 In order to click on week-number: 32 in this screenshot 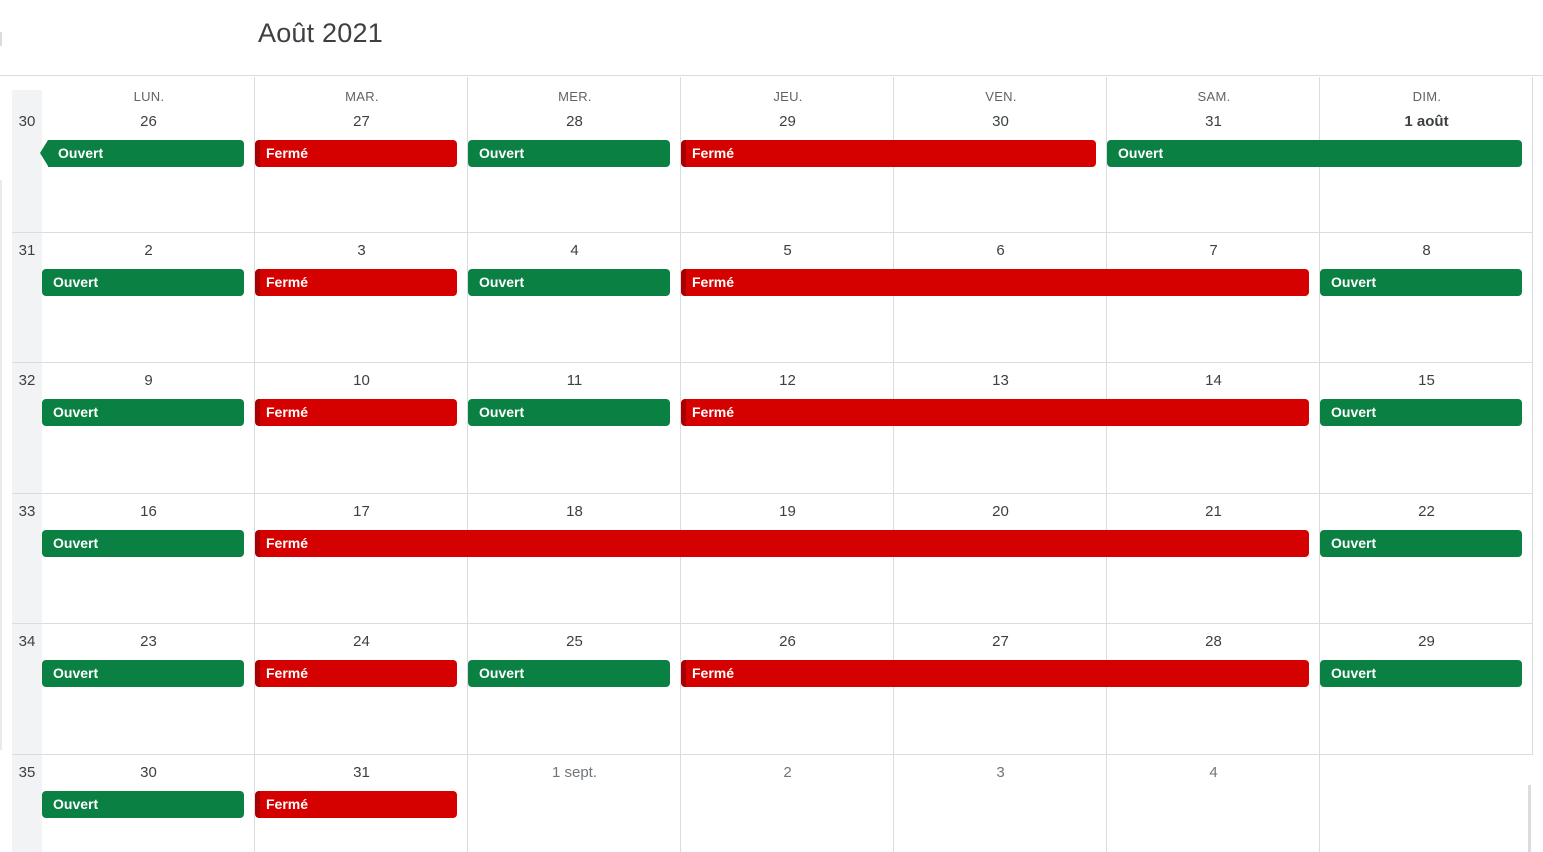, I will do `click(27, 380)`.